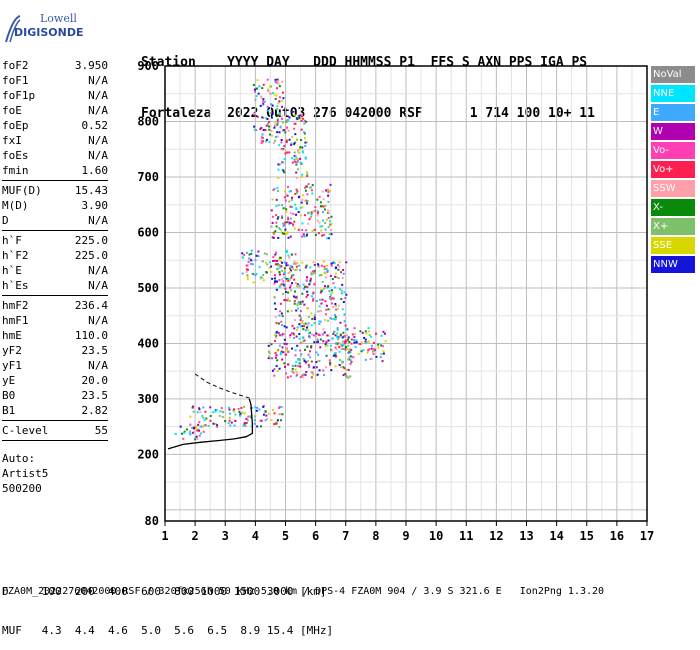 Image resolution: width=700 pixels, height=650 pixels. Describe the element at coordinates (55, 430) in the screenshot. I see `param-row: C-level 55` at that location.